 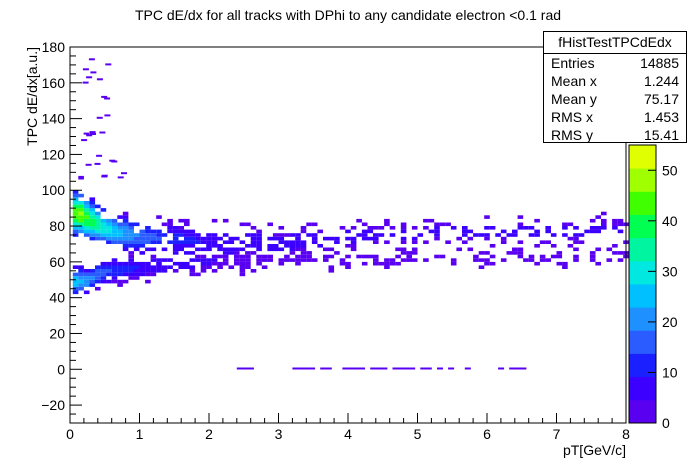 I want to click on color-scale-frame, so click(x=642, y=284).